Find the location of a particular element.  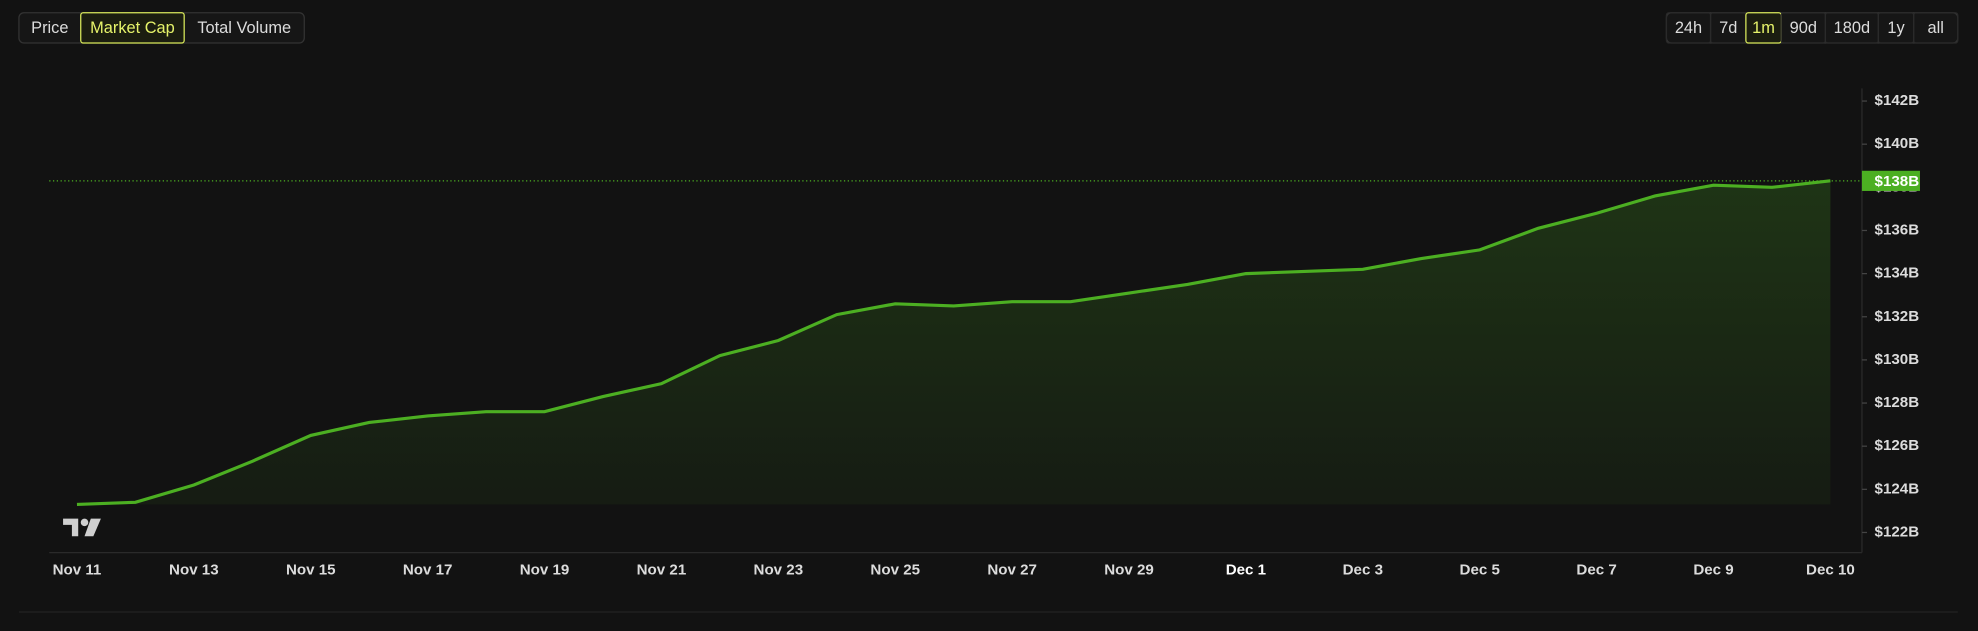

x-tick-label: Nov 23 is located at coordinates (779, 569).